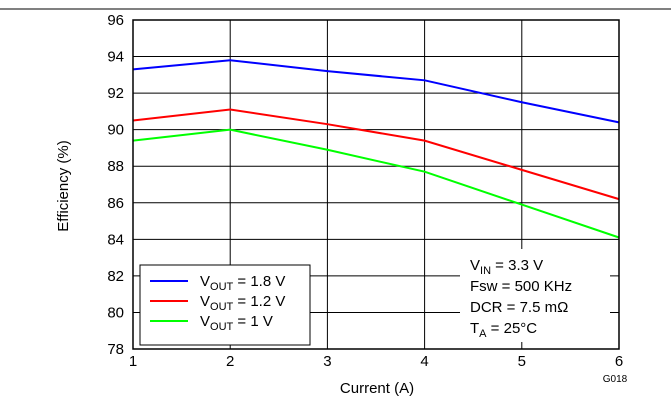 The width and height of the screenshot is (671, 404). Describe the element at coordinates (115, 166) in the screenshot. I see `y-tick-label: 88` at that location.